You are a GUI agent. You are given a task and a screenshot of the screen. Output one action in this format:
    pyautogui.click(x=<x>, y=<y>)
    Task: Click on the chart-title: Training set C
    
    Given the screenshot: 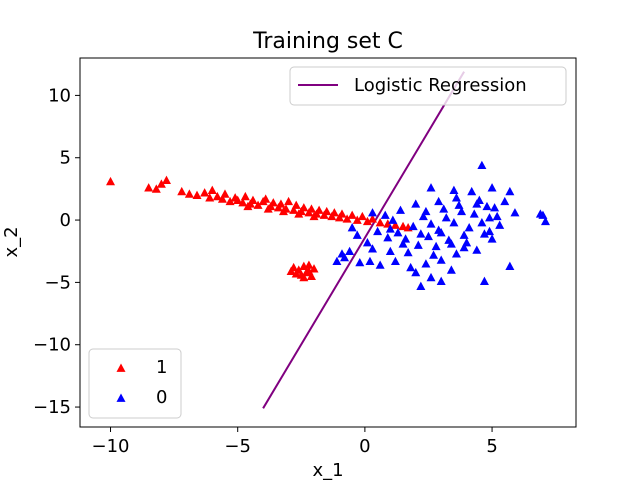 What is the action you would take?
    pyautogui.click(x=327, y=41)
    